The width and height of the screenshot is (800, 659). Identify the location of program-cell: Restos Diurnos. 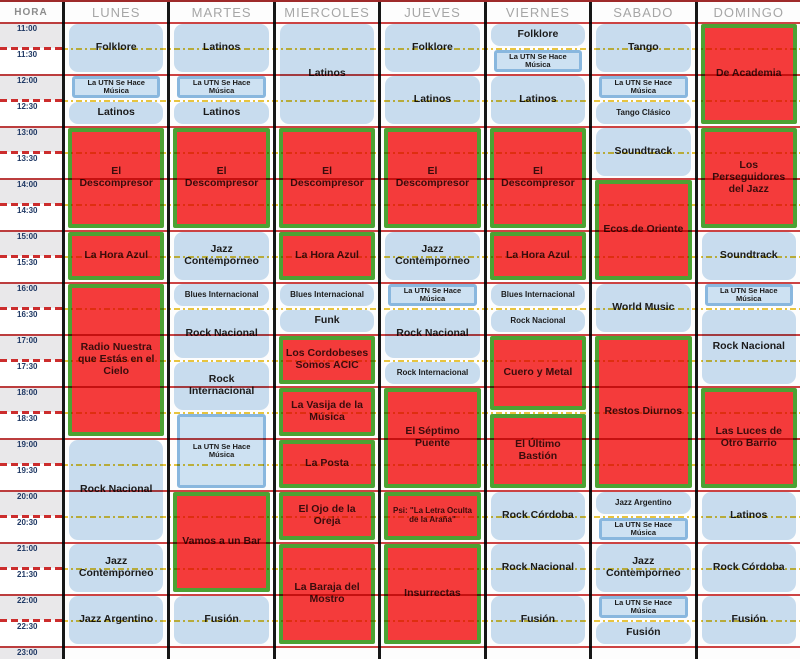
(643, 412).